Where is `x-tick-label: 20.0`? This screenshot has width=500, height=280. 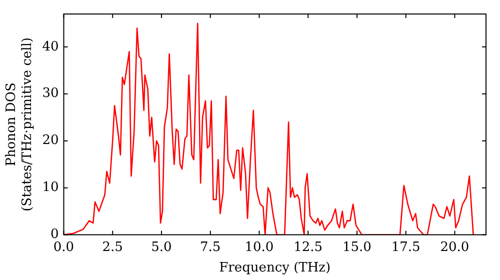 x-tick-label: 20.0 is located at coordinates (455, 247).